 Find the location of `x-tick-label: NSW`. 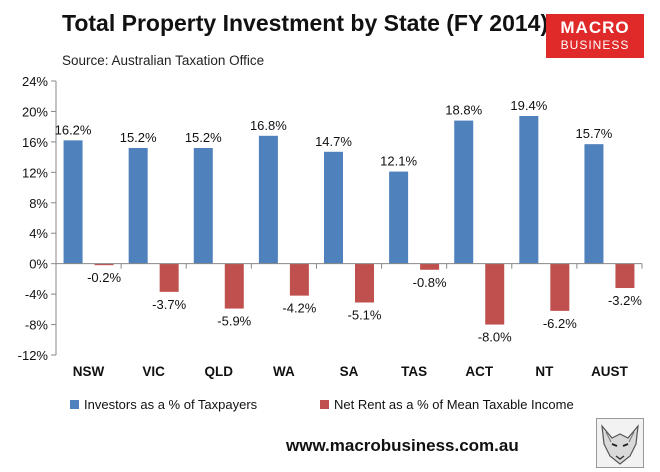

x-tick-label: NSW is located at coordinates (89, 371).